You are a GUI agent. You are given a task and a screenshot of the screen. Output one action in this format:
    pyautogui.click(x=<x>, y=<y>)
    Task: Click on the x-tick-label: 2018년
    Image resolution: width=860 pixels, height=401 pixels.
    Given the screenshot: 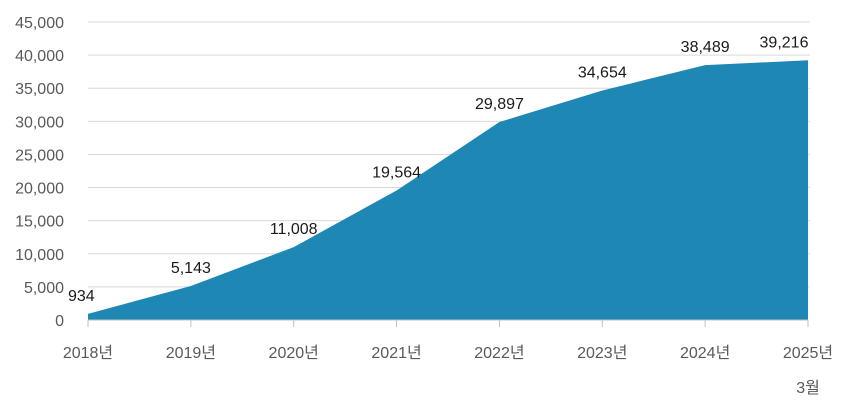 What is the action you would take?
    pyautogui.click(x=88, y=353)
    